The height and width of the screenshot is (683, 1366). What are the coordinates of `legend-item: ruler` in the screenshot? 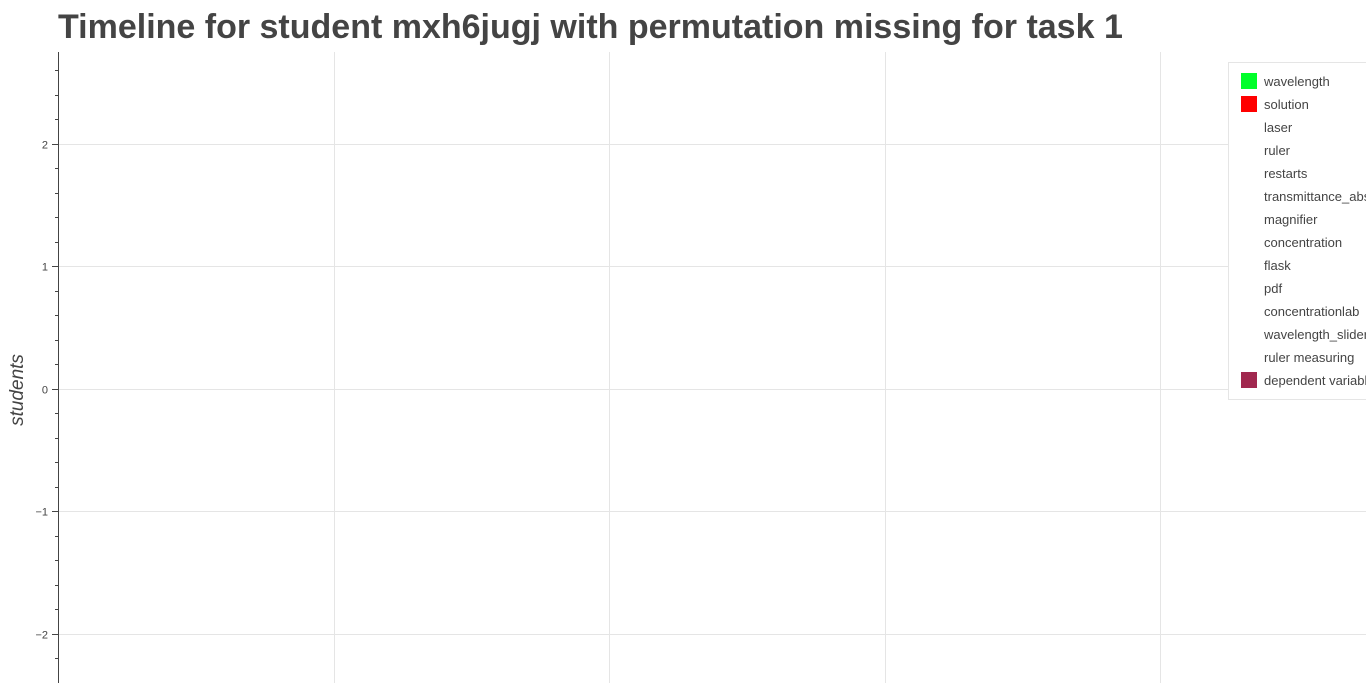 It's located at (1265, 150).